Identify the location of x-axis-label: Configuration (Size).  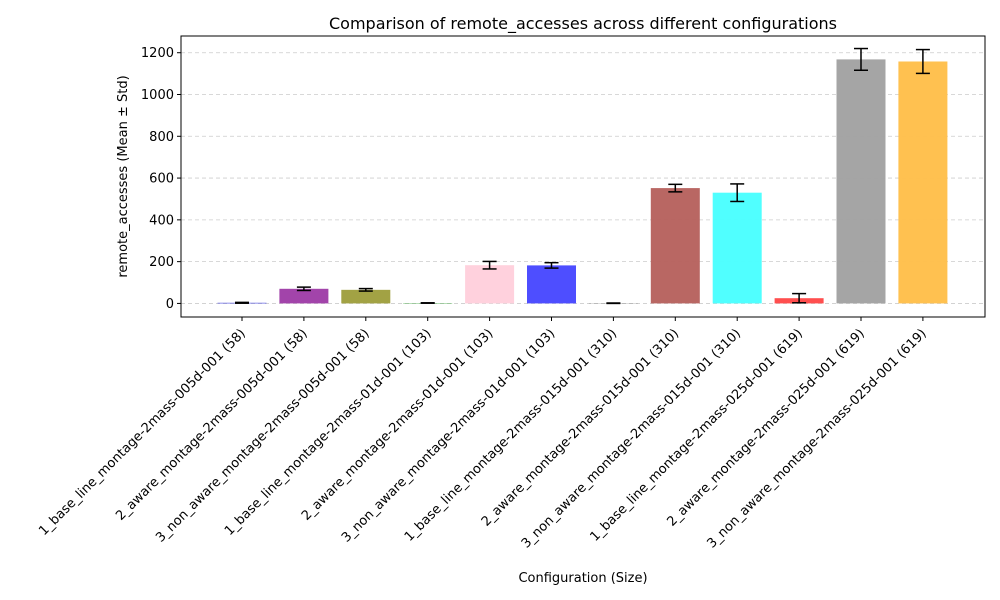
(582, 578).